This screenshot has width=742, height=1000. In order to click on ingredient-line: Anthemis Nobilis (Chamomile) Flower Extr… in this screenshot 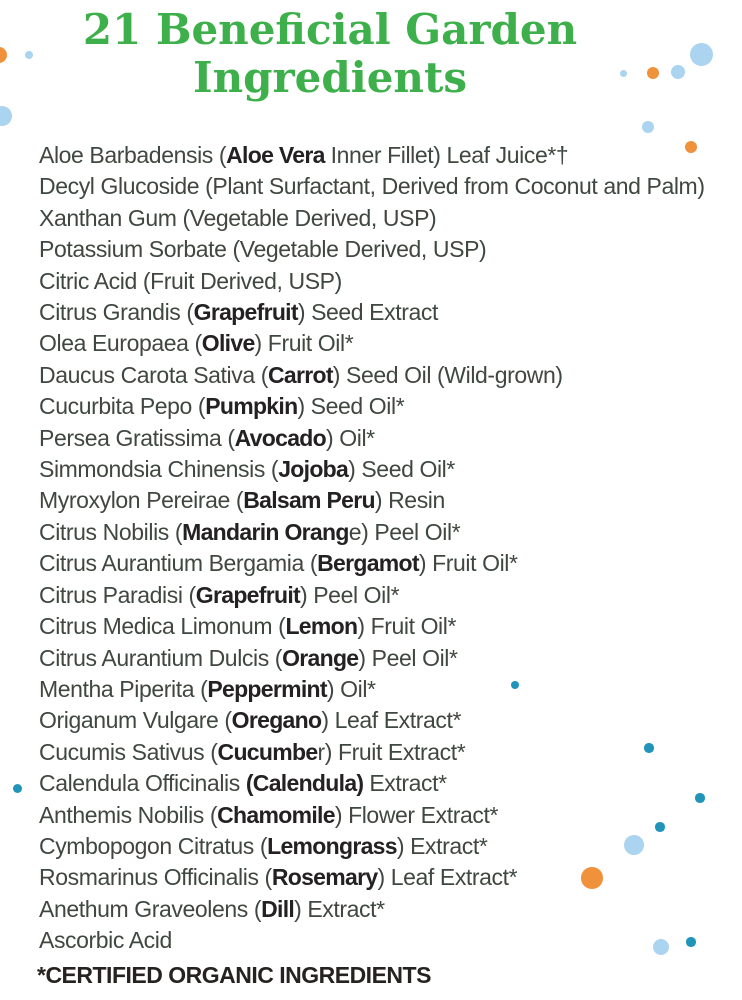, I will do `click(390, 815)`.